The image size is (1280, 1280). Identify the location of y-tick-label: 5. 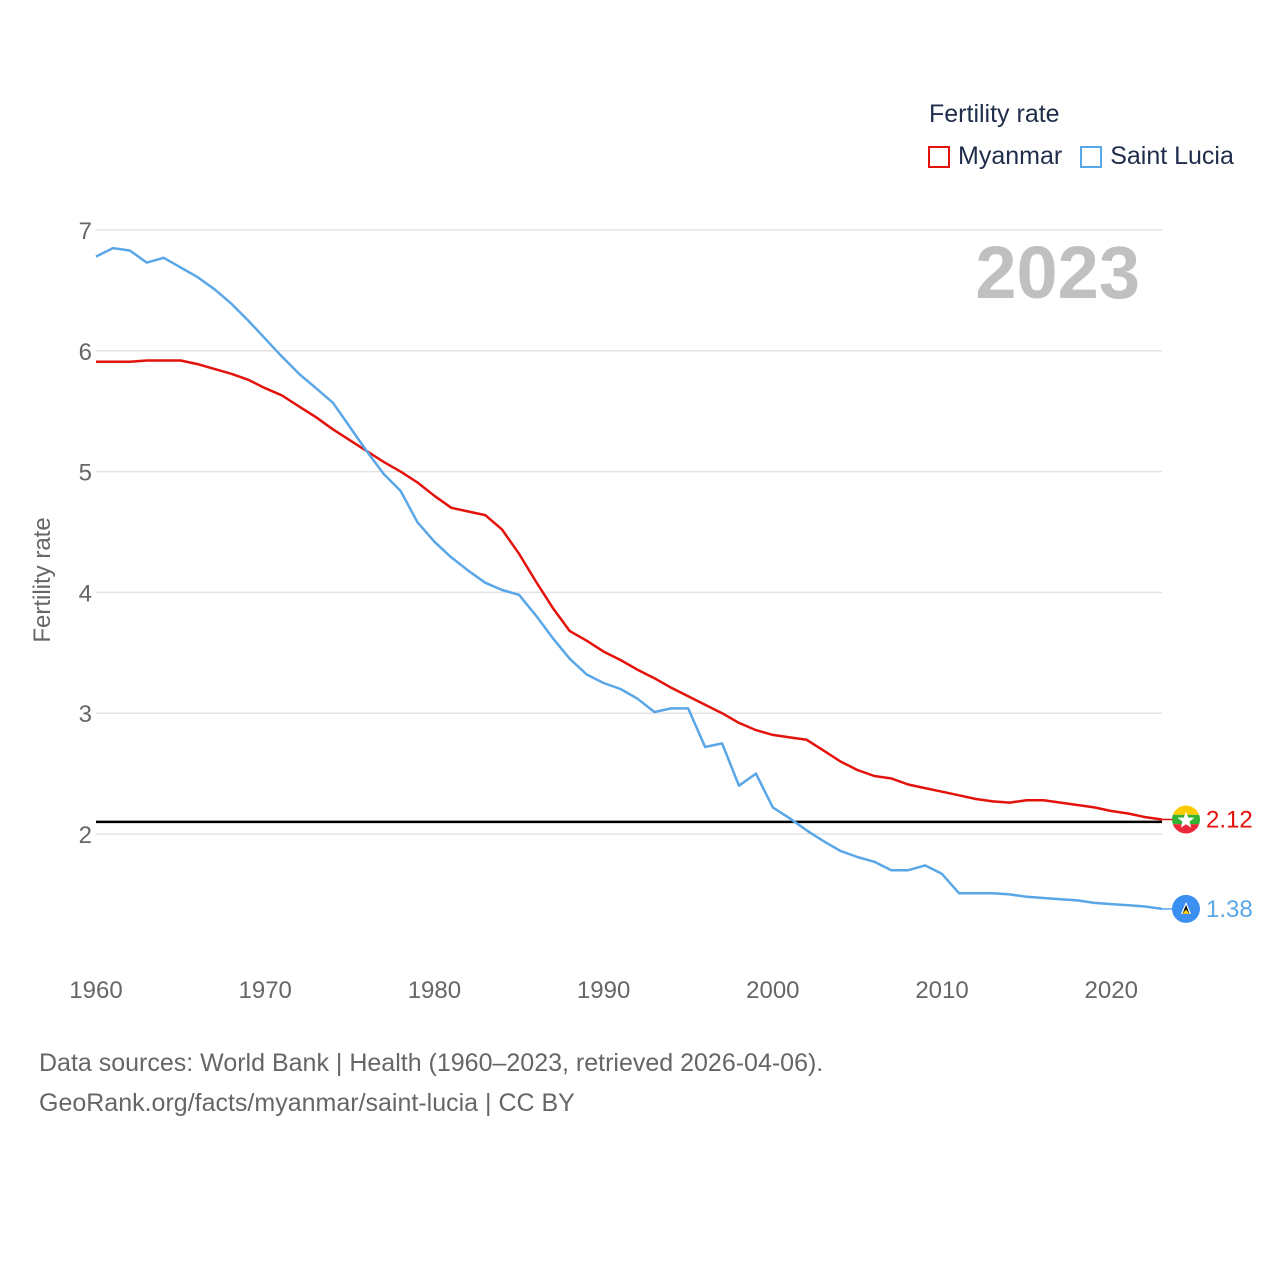
(85, 473).